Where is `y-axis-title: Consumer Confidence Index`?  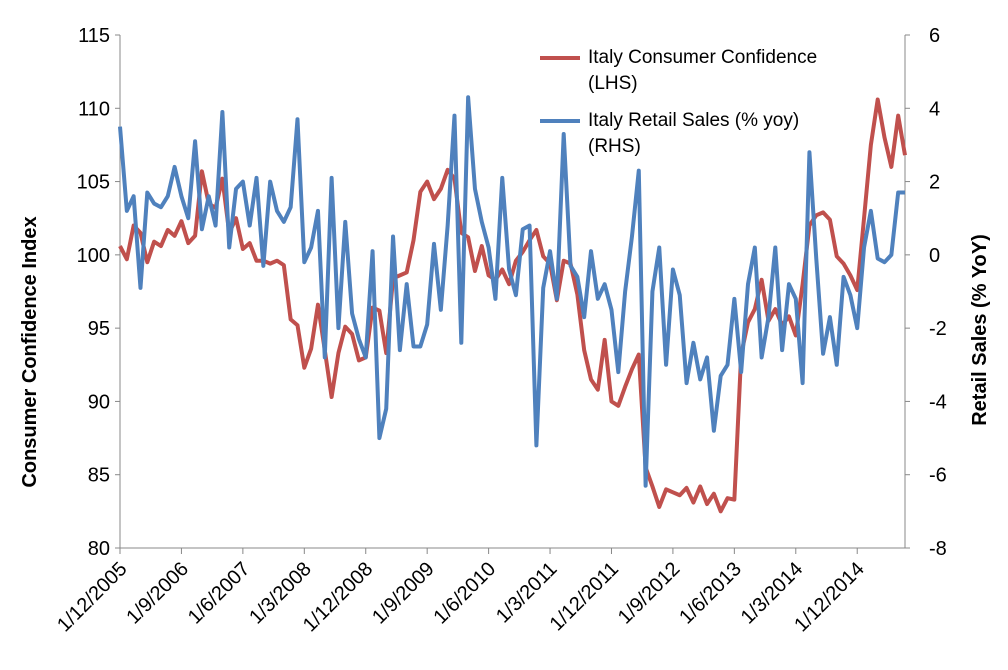 y-axis-title: Consumer Confidence Index is located at coordinates (30, 351).